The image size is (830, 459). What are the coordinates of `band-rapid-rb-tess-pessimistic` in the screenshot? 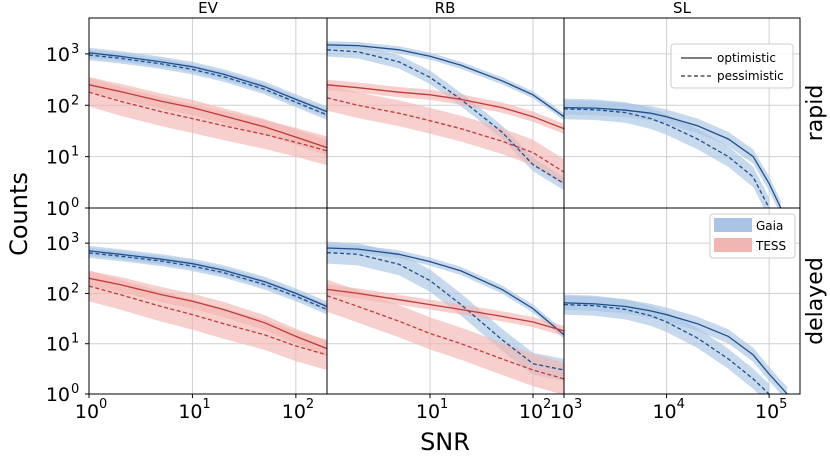 It's located at (445, 134).